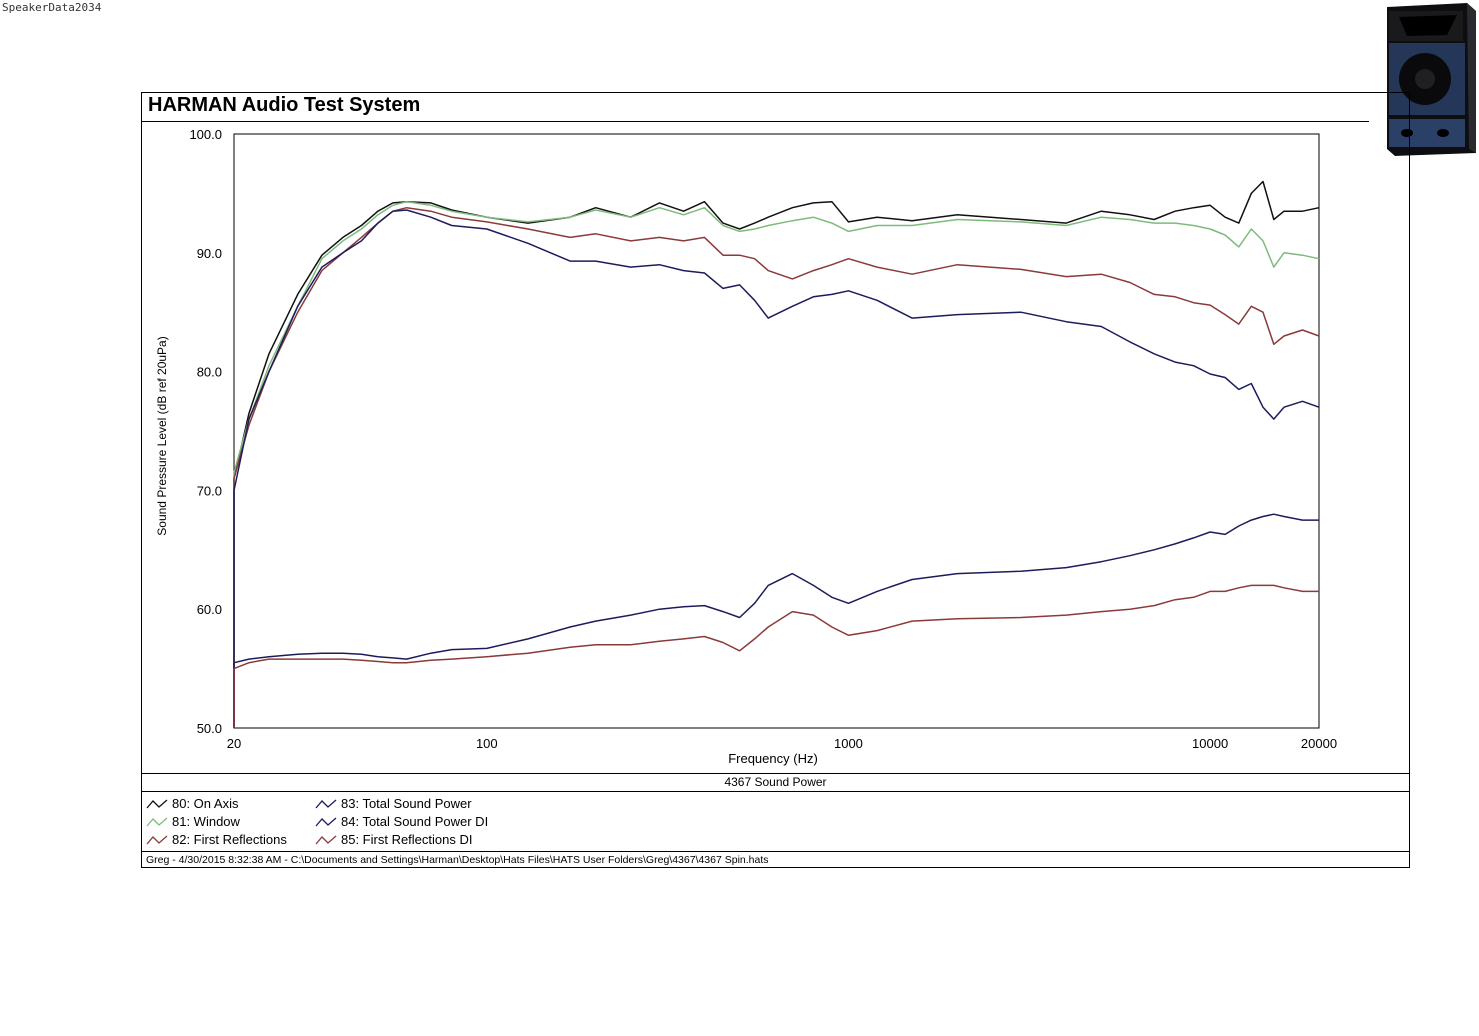 The image size is (1479, 1036). What do you see at coordinates (209, 609) in the screenshot?
I see `y-tick-label: 60.0` at bounding box center [209, 609].